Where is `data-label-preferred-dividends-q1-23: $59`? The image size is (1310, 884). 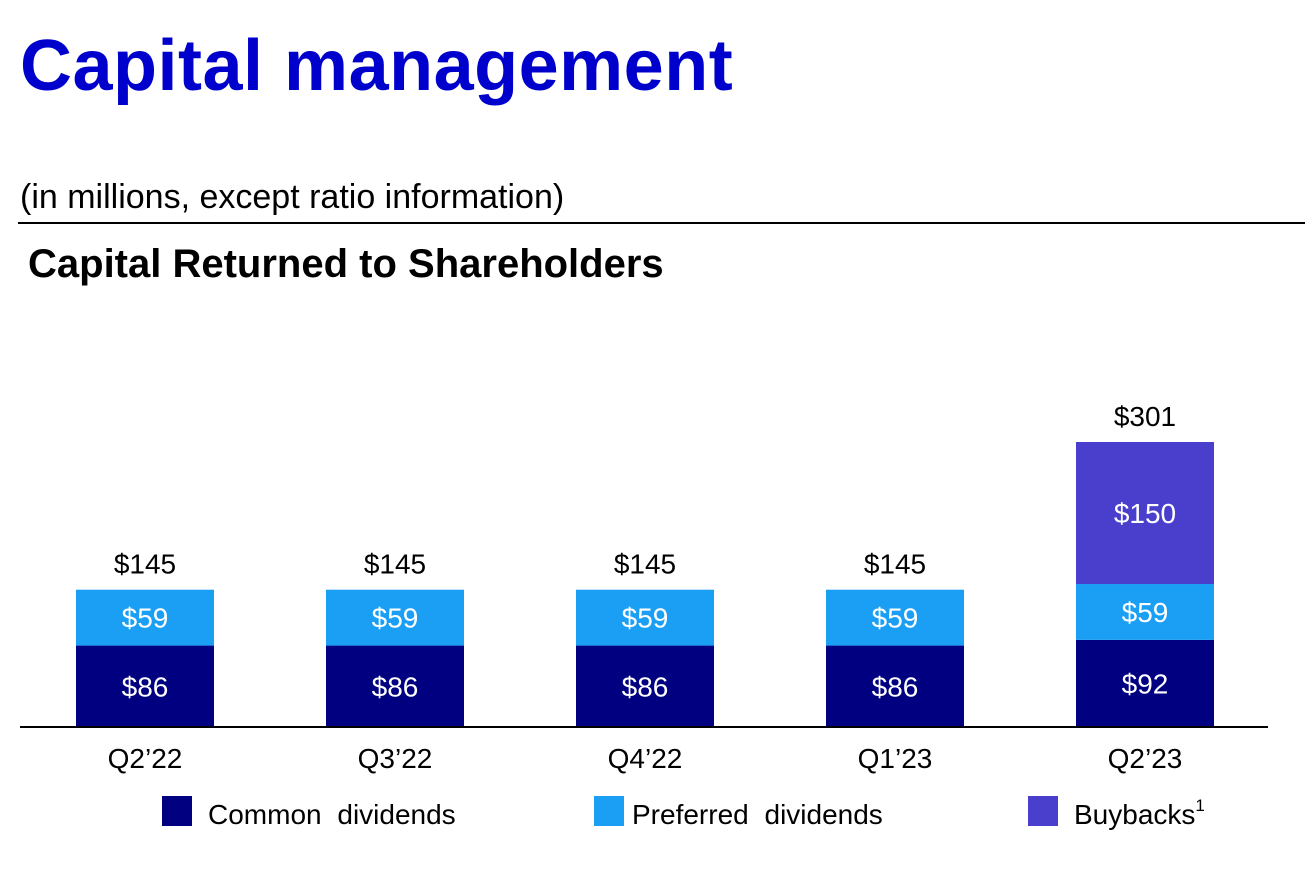 data-label-preferred-dividends-q1-23: $59 is located at coordinates (895, 618).